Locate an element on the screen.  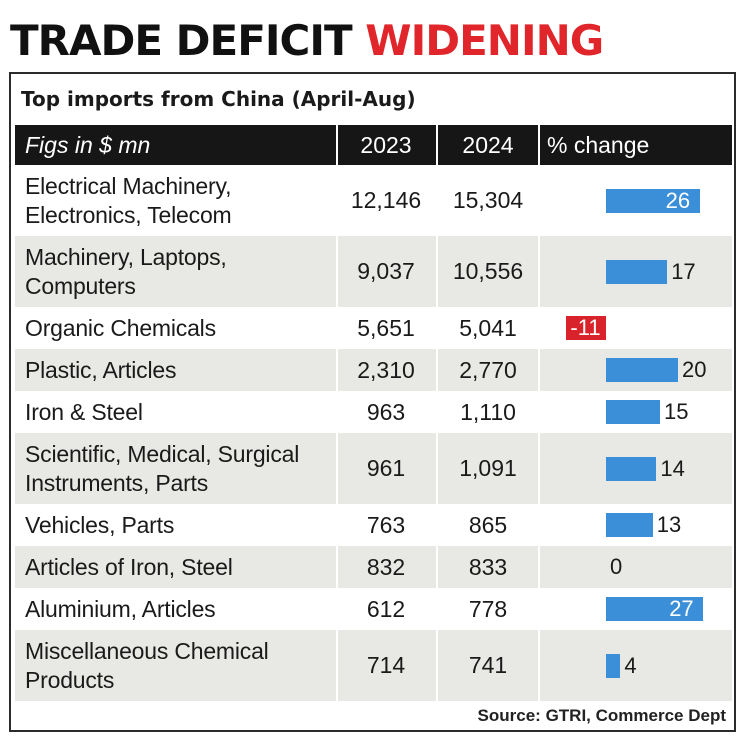
headline-part2: WIDENING is located at coordinates (484, 40).